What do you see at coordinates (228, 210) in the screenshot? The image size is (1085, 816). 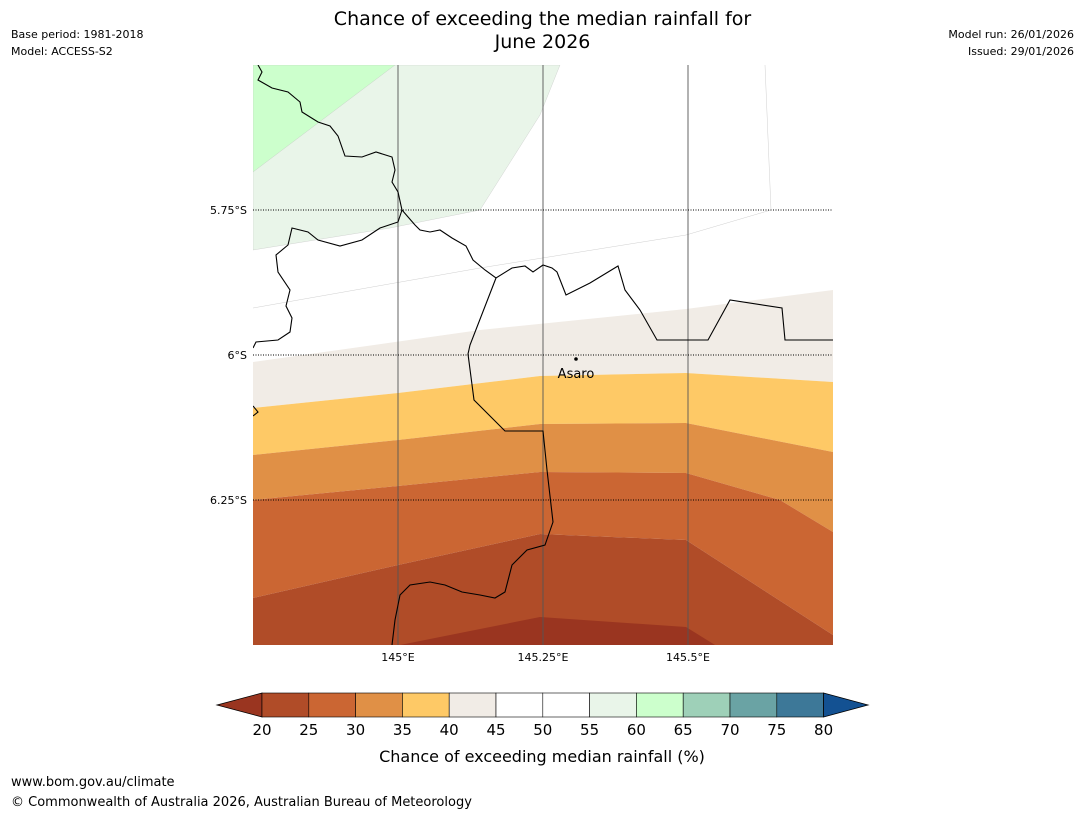 I see `latitude-label: 5.75°S` at bounding box center [228, 210].